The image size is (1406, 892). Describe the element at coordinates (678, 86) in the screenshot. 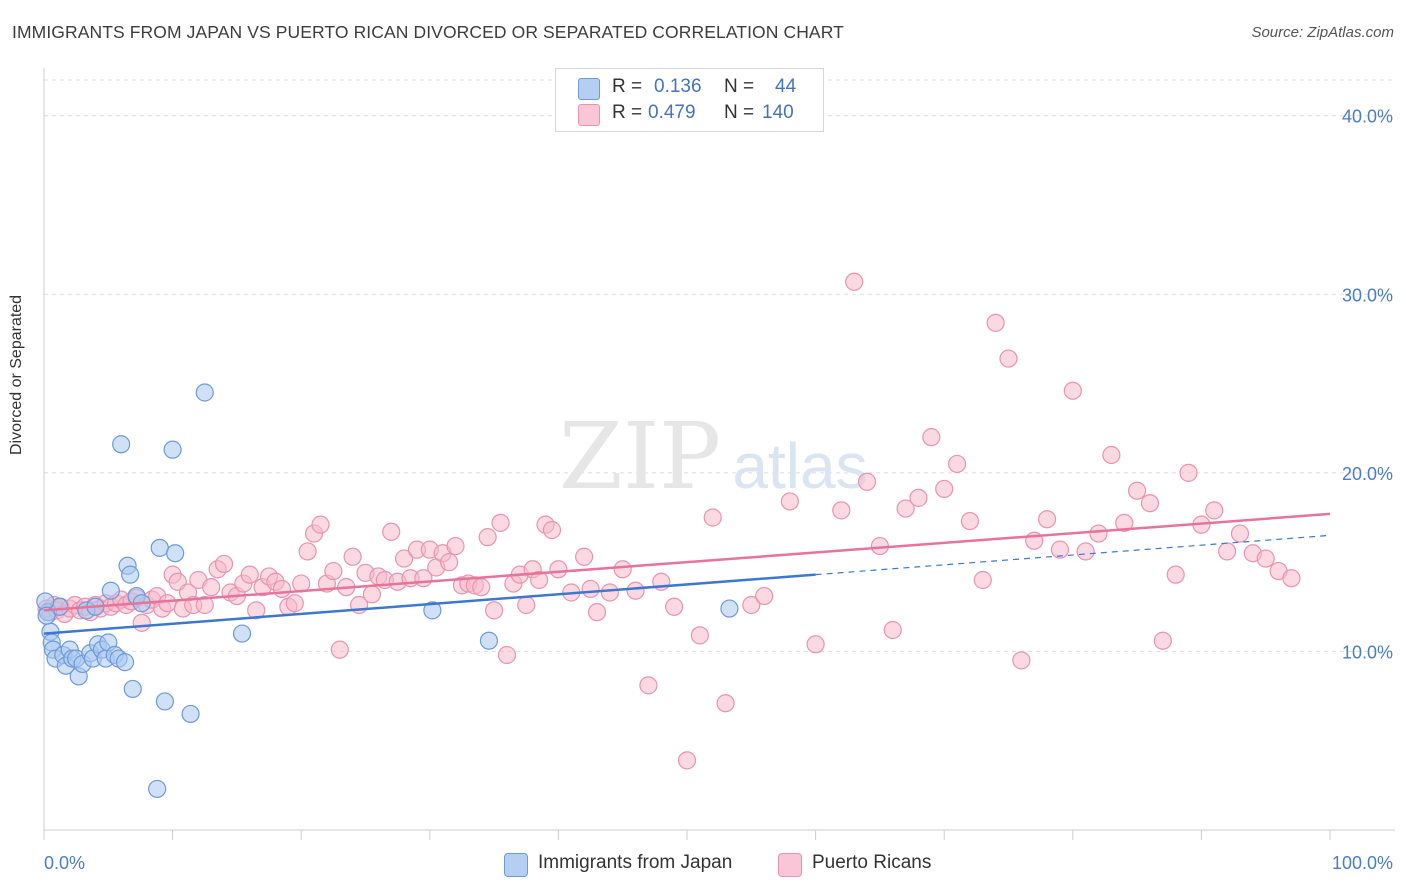

I see `legend-r-value: 0.136` at that location.